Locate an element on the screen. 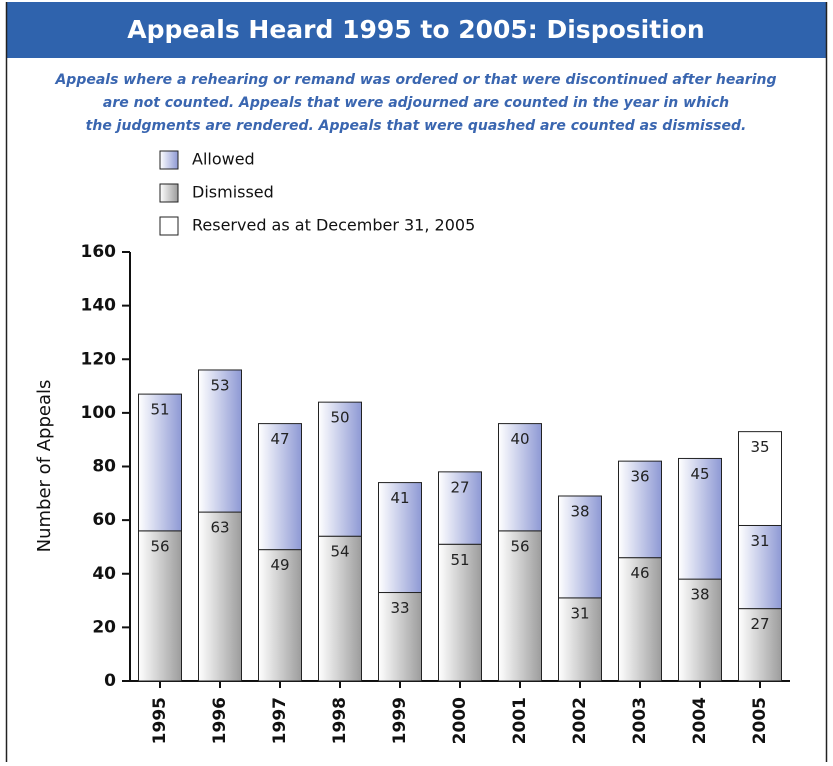  value-label: 53 is located at coordinates (219, 385).